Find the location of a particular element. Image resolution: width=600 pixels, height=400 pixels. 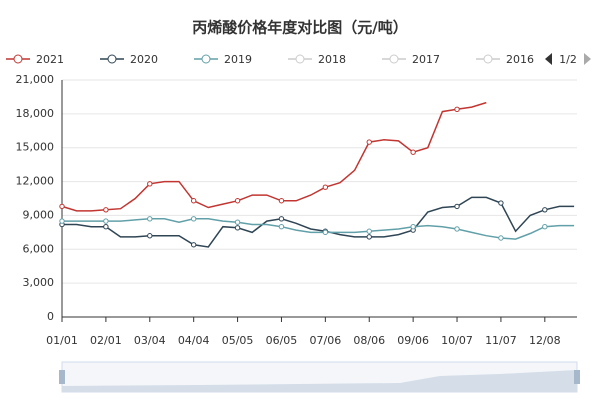

data-zoom is located at coordinates (319, 377).